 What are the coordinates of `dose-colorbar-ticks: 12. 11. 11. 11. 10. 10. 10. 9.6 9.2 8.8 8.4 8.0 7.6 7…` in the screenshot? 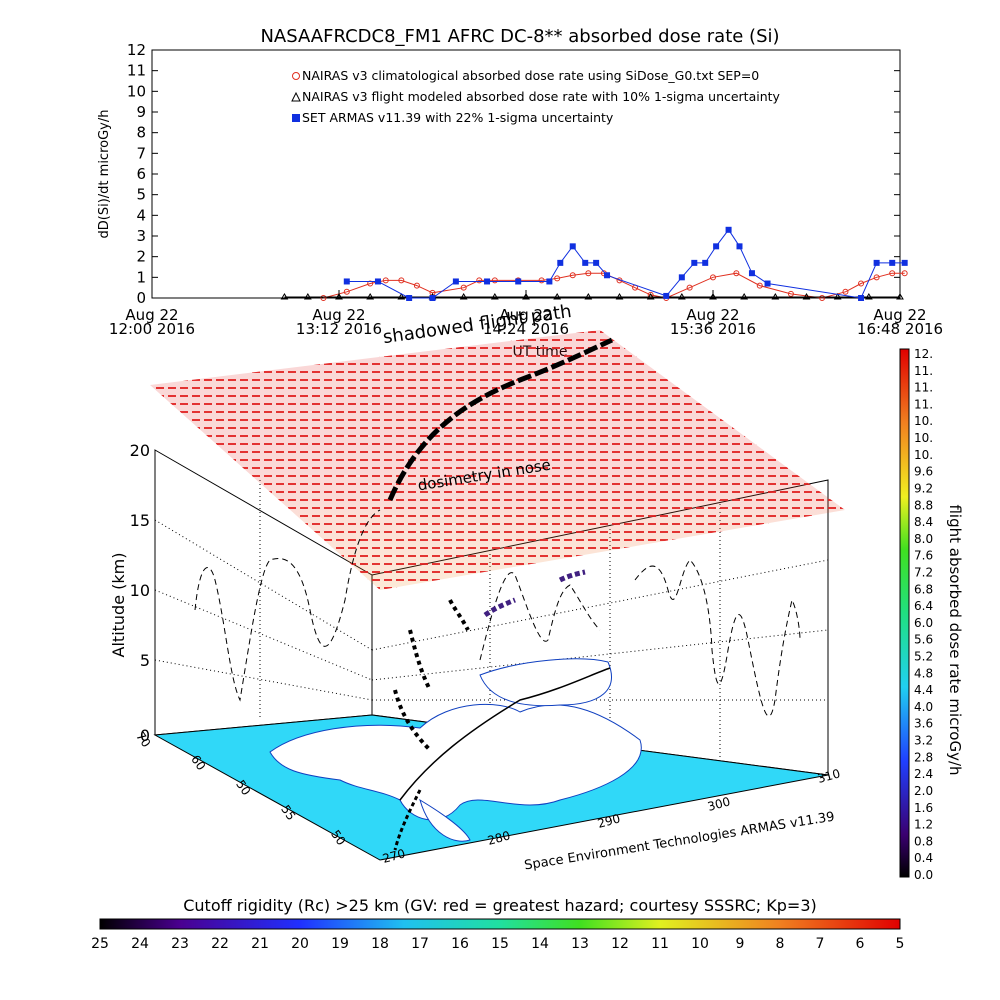 It's located at (923, 614).